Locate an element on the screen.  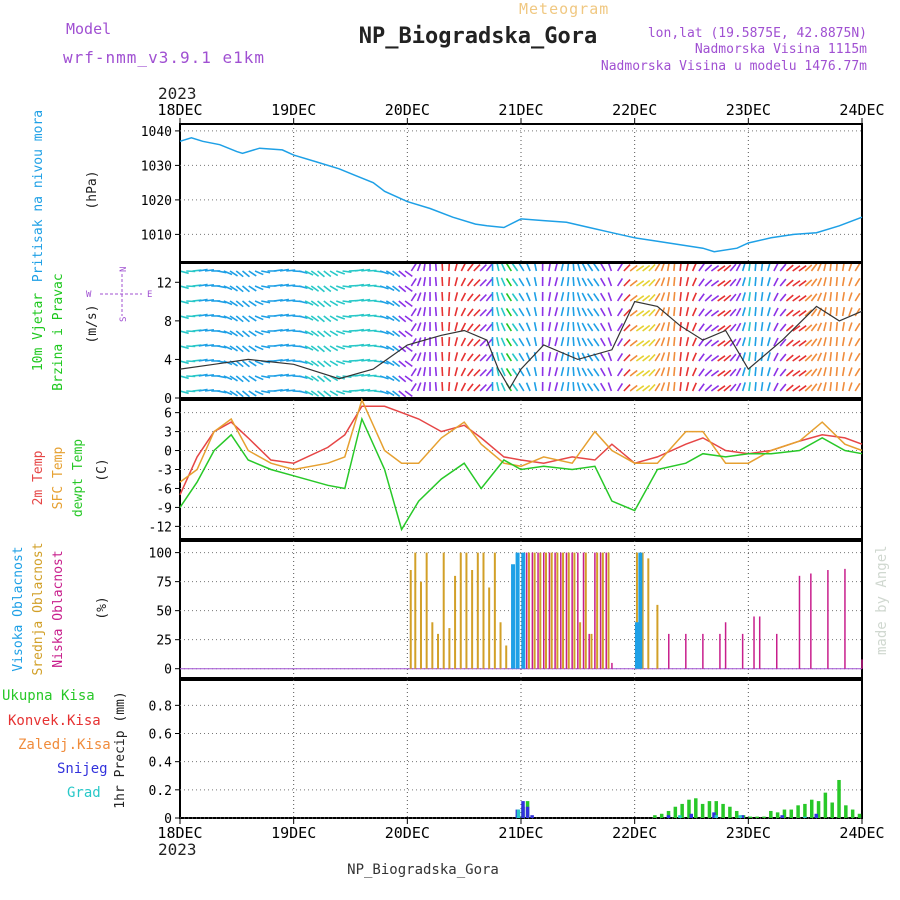
cloud-panel: 0 25 50 75 100 is located at coordinates (506, 609).